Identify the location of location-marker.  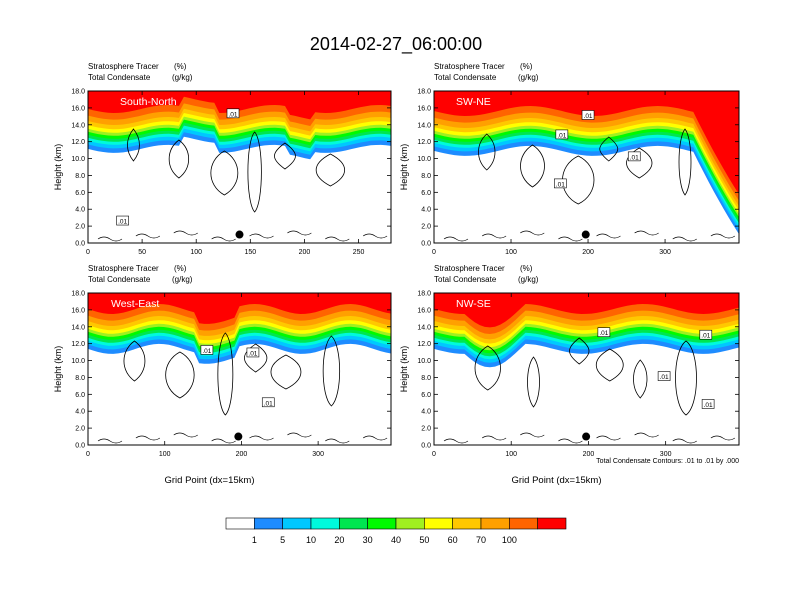
(238, 436).